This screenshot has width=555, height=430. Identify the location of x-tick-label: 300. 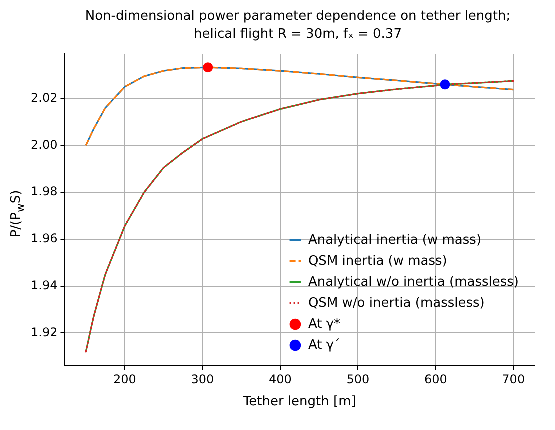
(202, 379).